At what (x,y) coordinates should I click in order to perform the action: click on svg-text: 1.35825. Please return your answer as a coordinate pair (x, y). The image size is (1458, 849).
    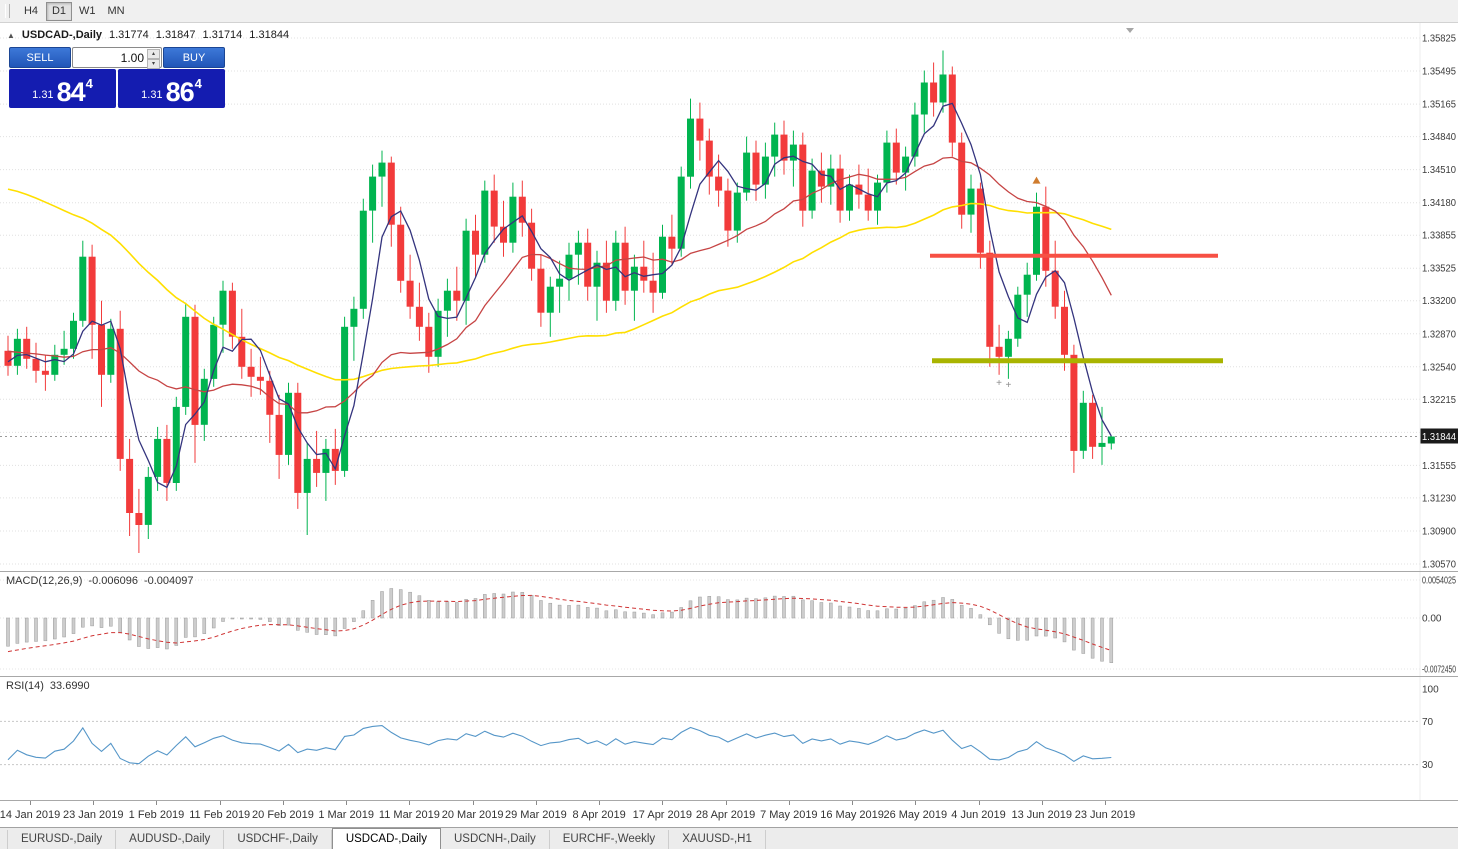
    Looking at the image, I should click on (1439, 39).